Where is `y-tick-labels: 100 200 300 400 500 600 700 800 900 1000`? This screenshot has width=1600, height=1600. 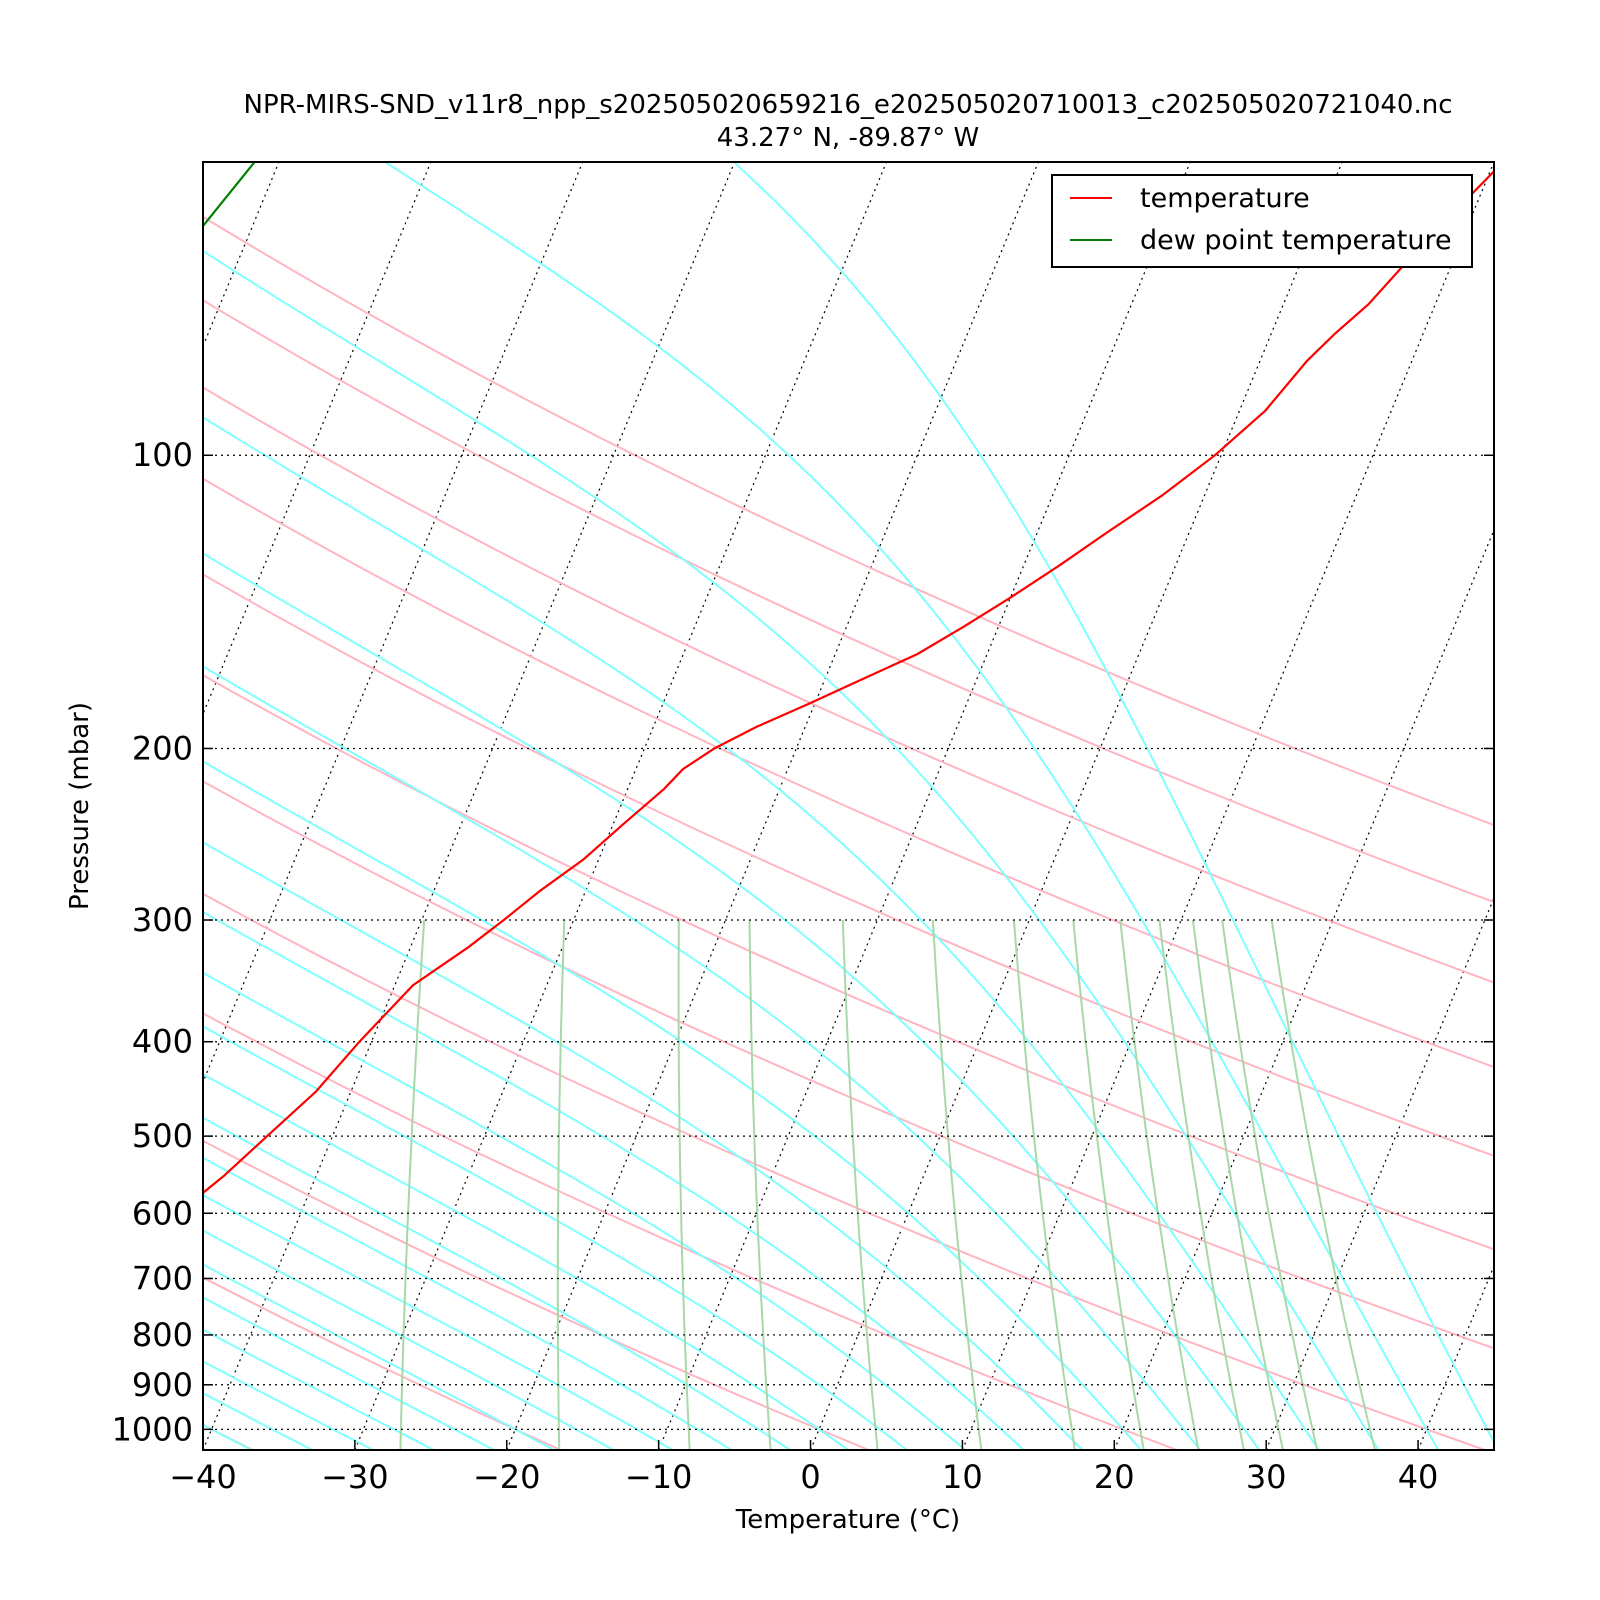
y-tick-labels: 100 200 300 400 500 600 700 800 900 1000 is located at coordinates (152, 942).